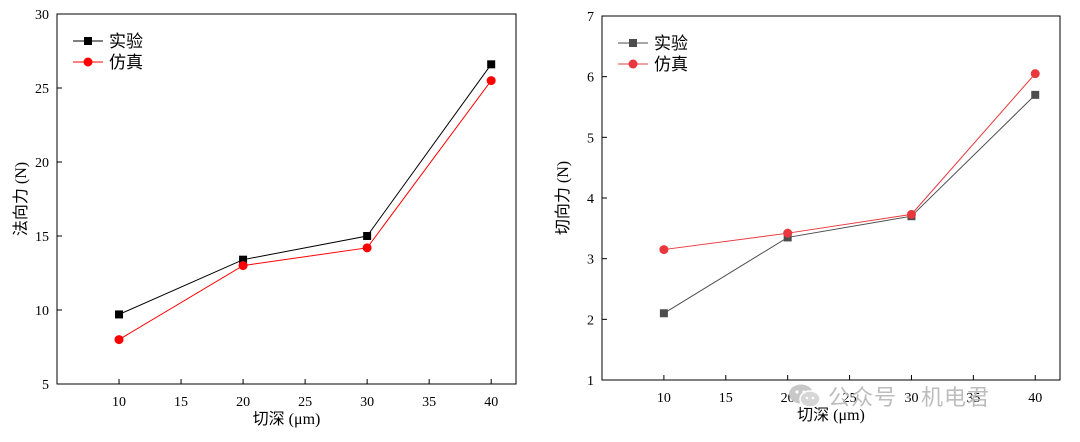 This screenshot has height=442, width=1080. What do you see at coordinates (42, 163) in the screenshot?
I see `y-tick-label: 20` at bounding box center [42, 163].